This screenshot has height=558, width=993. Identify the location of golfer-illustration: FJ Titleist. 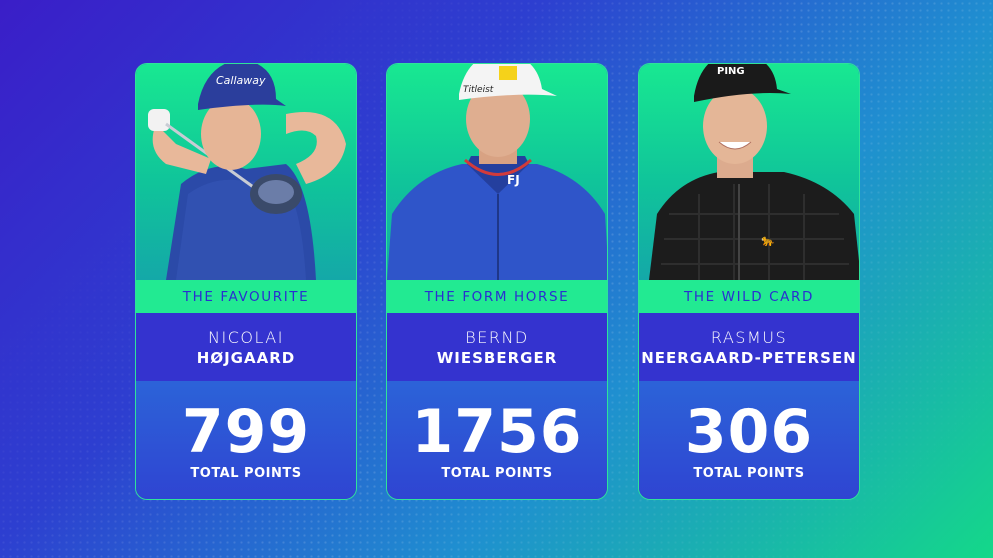
(497, 172).